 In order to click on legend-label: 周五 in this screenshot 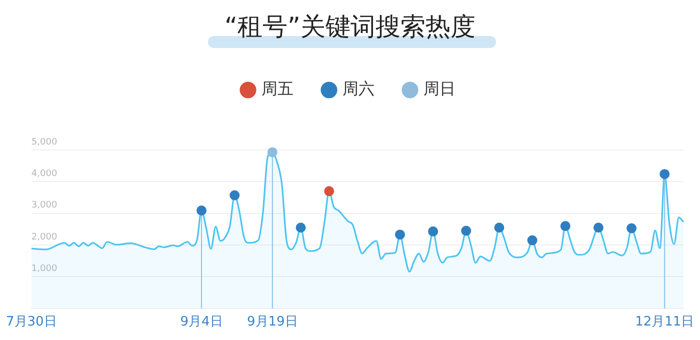, I will do `click(278, 88)`.